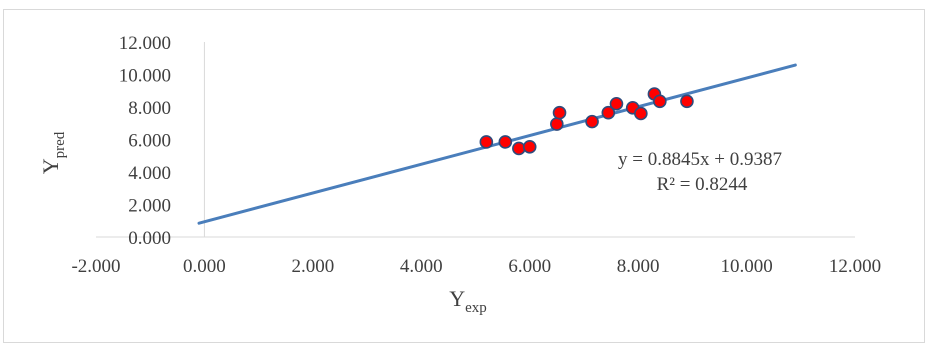  I want to click on y-tick-label: 0.000, so click(149, 238).